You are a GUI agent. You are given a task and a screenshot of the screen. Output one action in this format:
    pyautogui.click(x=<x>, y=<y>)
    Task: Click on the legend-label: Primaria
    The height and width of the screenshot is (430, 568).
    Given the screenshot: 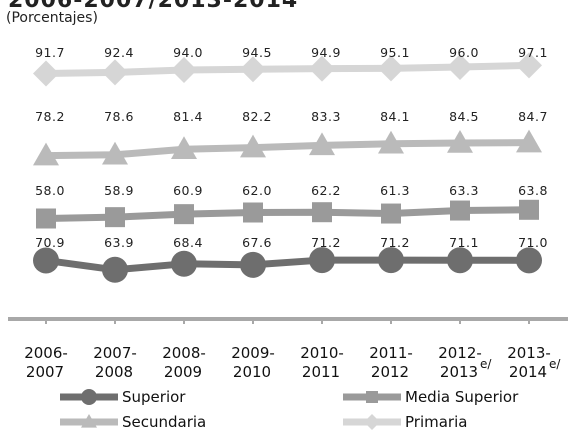 What is the action you would take?
    pyautogui.click(x=436, y=421)
    